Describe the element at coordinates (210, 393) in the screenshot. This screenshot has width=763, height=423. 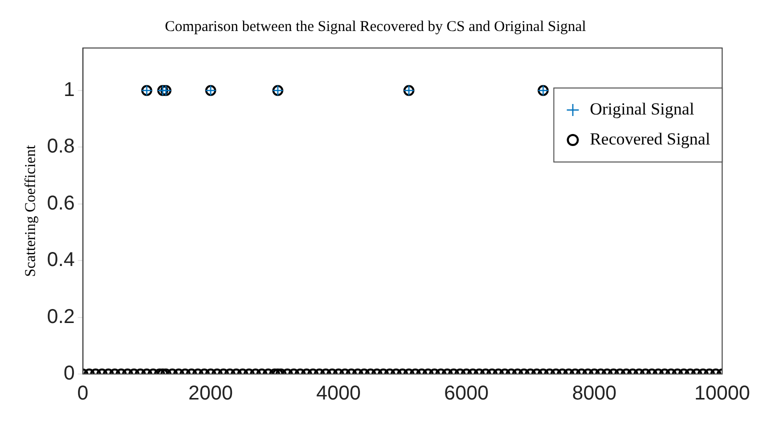
I see `x-tick-label: 2000` at that location.